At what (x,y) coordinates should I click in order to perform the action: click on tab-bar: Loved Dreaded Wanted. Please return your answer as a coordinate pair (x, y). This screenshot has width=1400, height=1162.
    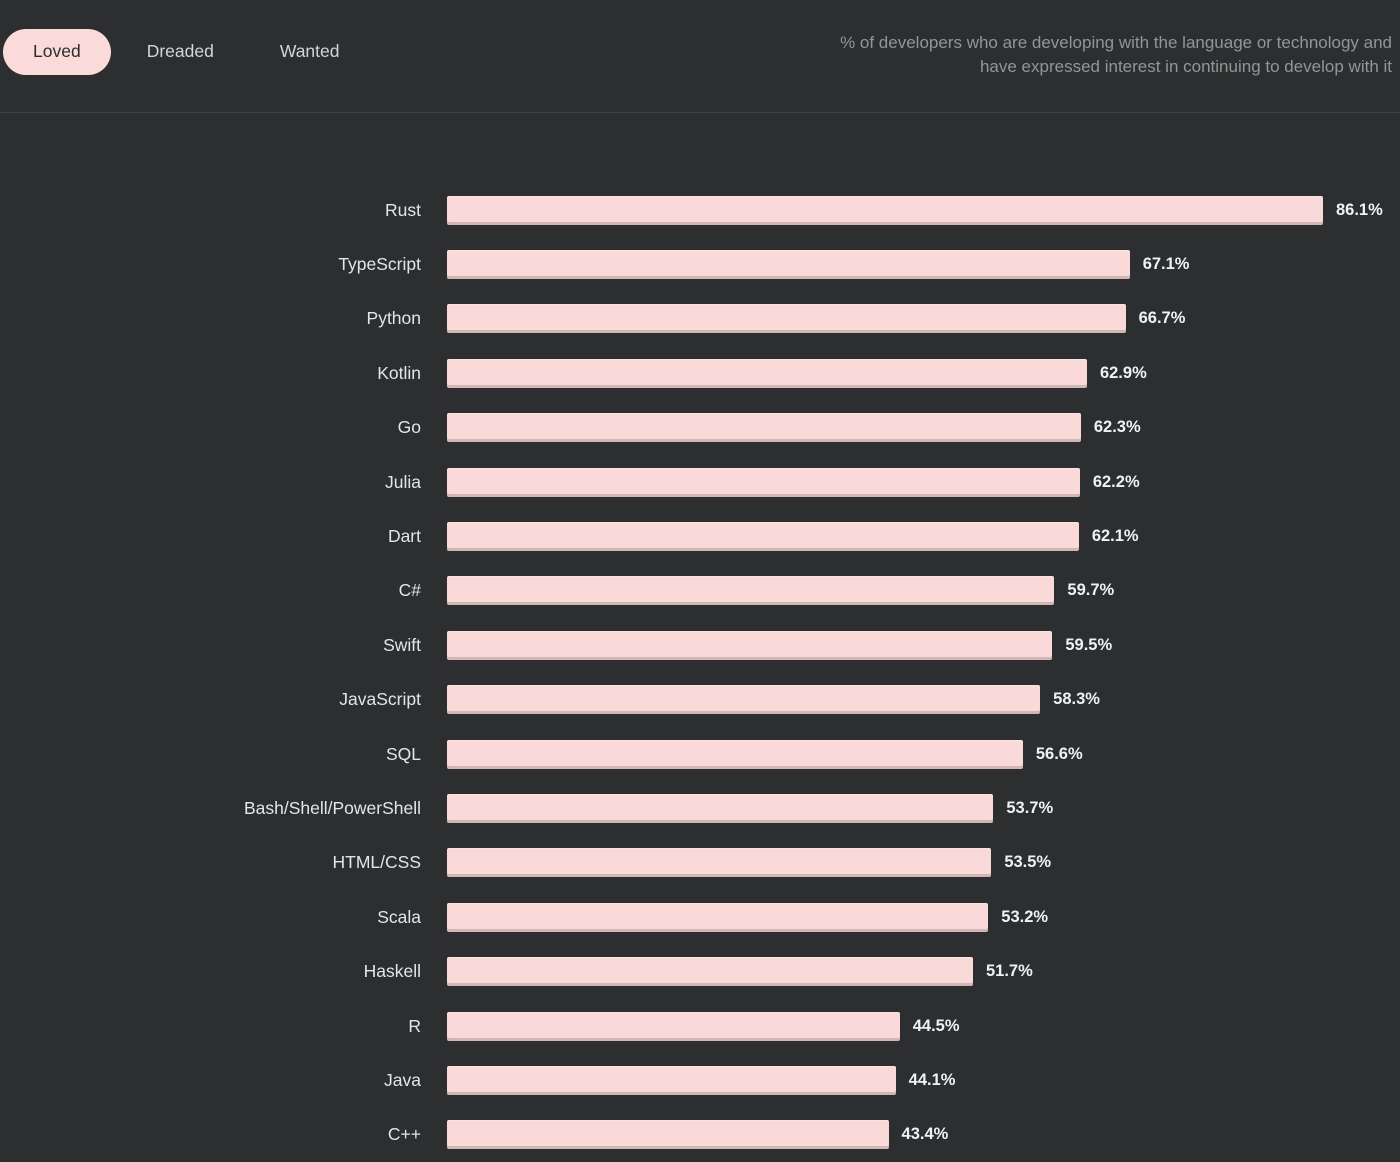
    Looking at the image, I should click on (186, 52).